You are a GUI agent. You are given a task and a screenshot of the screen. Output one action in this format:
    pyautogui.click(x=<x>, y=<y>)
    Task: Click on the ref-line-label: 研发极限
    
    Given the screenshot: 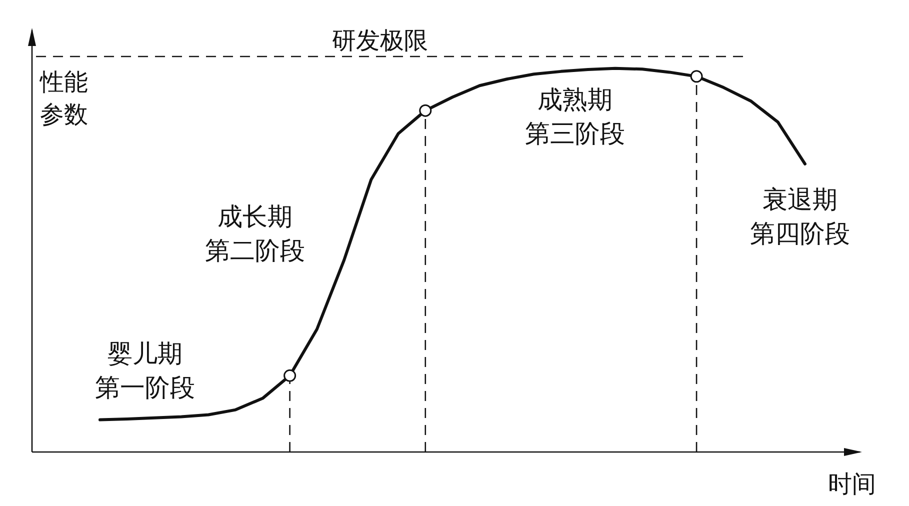 What is the action you would take?
    pyautogui.click(x=380, y=40)
    